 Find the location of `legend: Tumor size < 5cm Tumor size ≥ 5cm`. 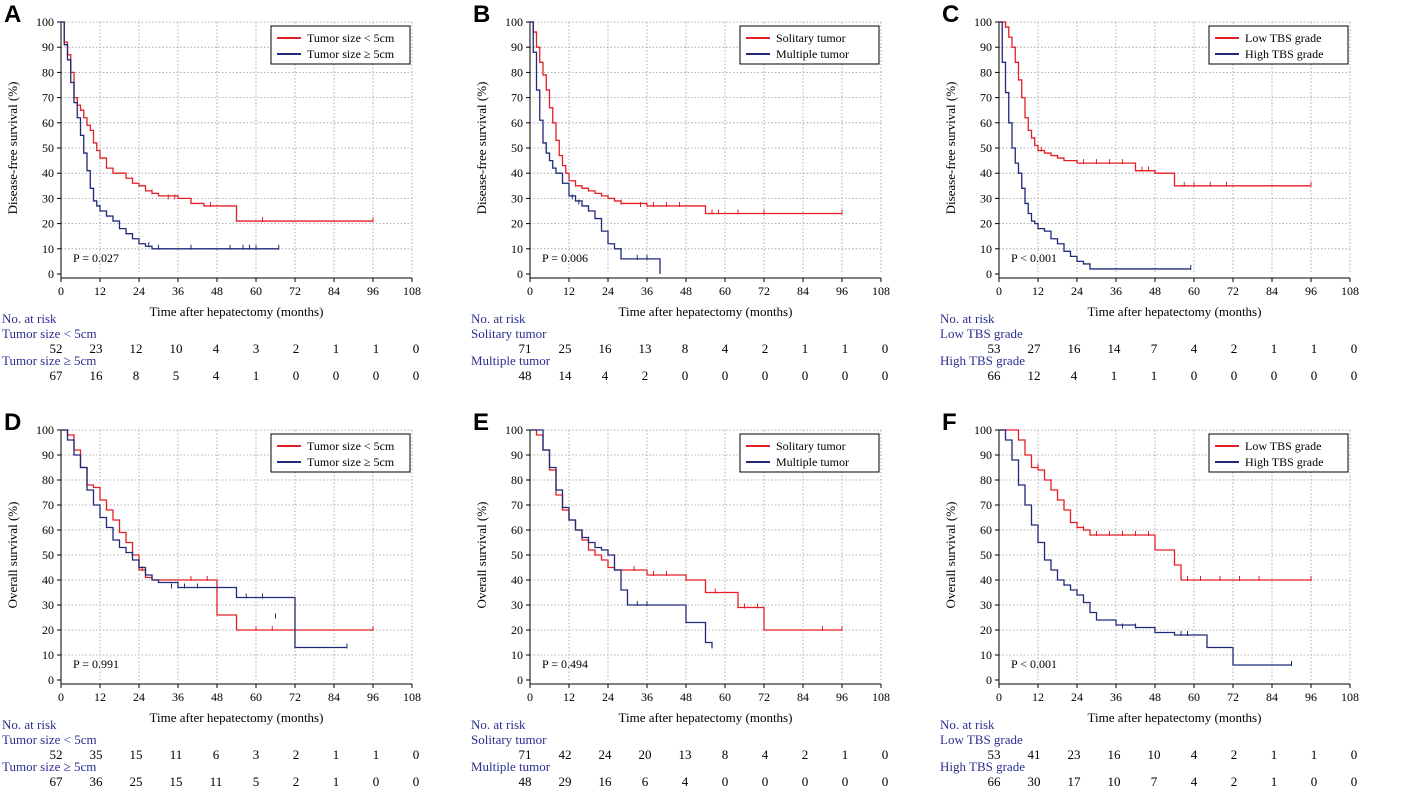

legend: Tumor size < 5cm Tumor size ≥ 5cm is located at coordinates (340, 45).